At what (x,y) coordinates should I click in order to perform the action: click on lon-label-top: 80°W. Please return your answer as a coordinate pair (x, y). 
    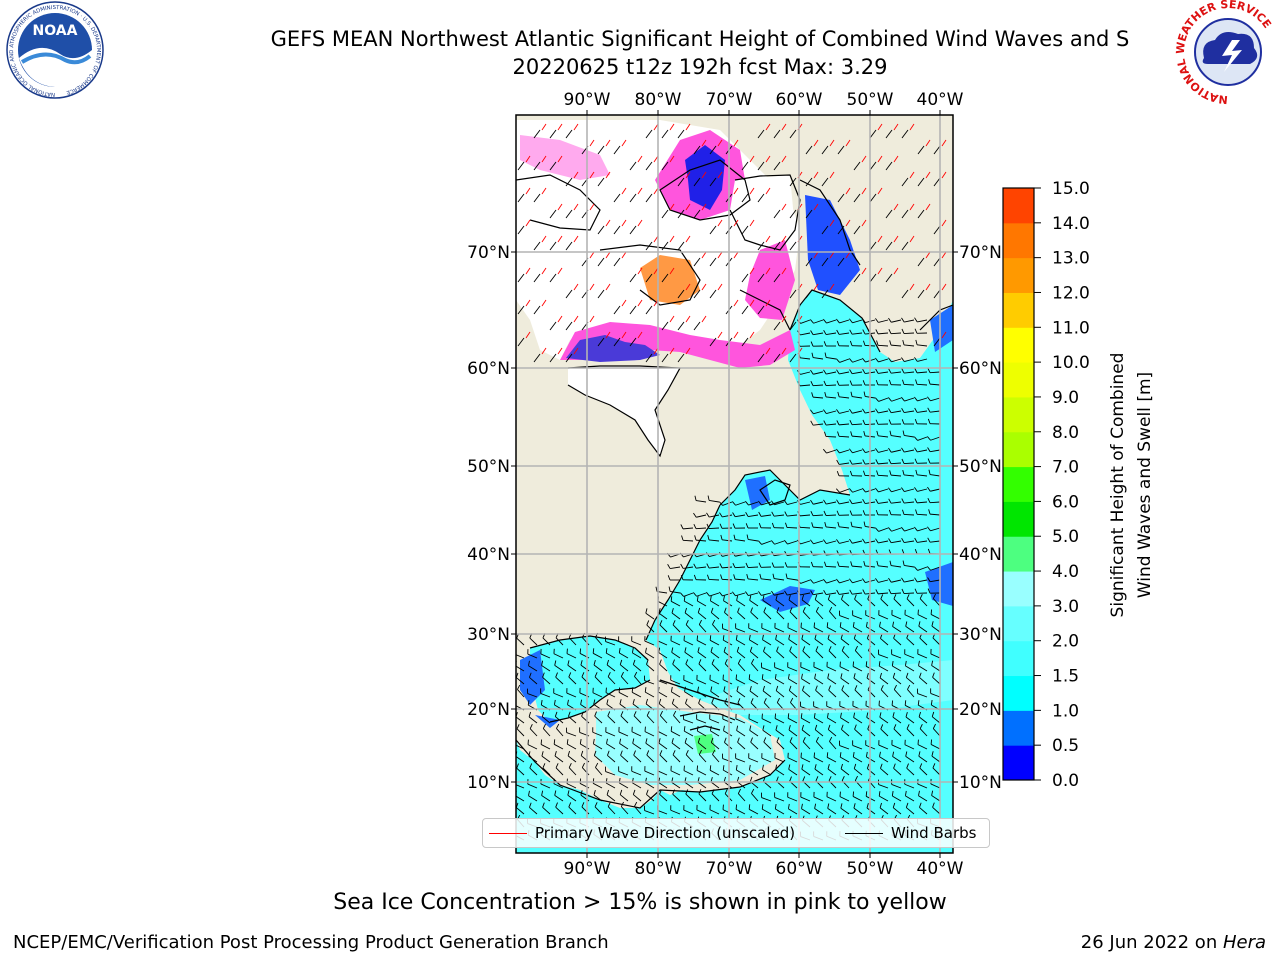
    Looking at the image, I should click on (658, 100).